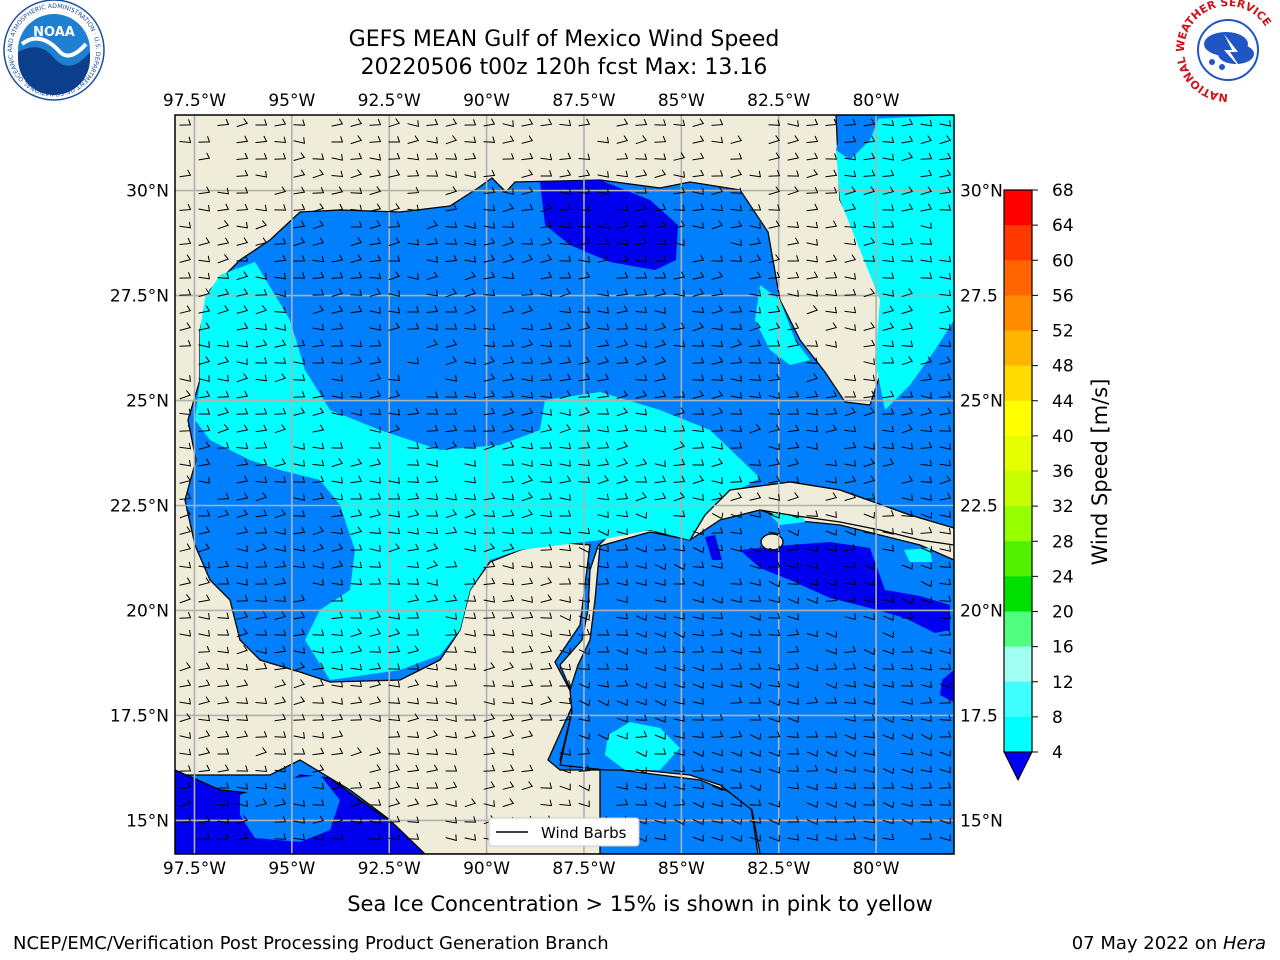 This screenshot has height=960, width=1280. Describe the element at coordinates (681, 869) in the screenshot. I see `lon-tick-bottom-5: 85°W` at that location.